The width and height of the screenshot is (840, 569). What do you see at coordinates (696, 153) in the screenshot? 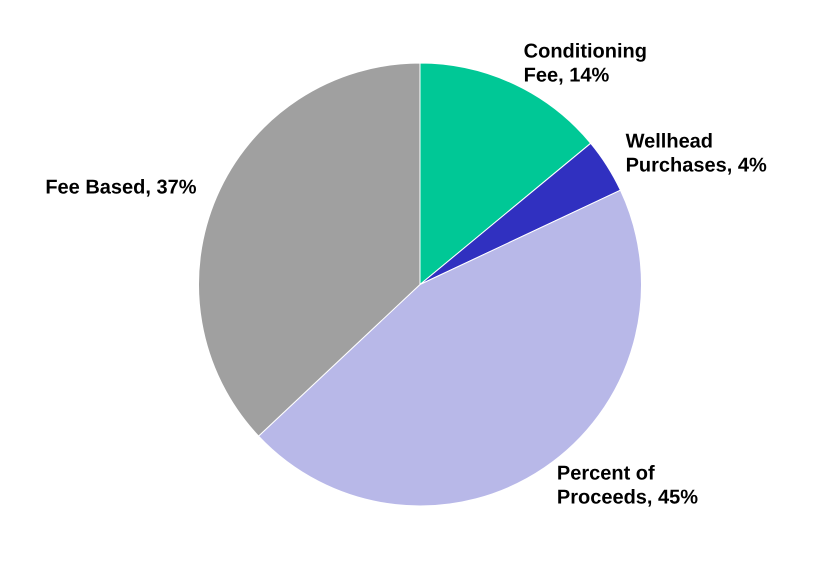
I see `slice-label: Wellhead Purchases, 4%` at bounding box center [696, 153].